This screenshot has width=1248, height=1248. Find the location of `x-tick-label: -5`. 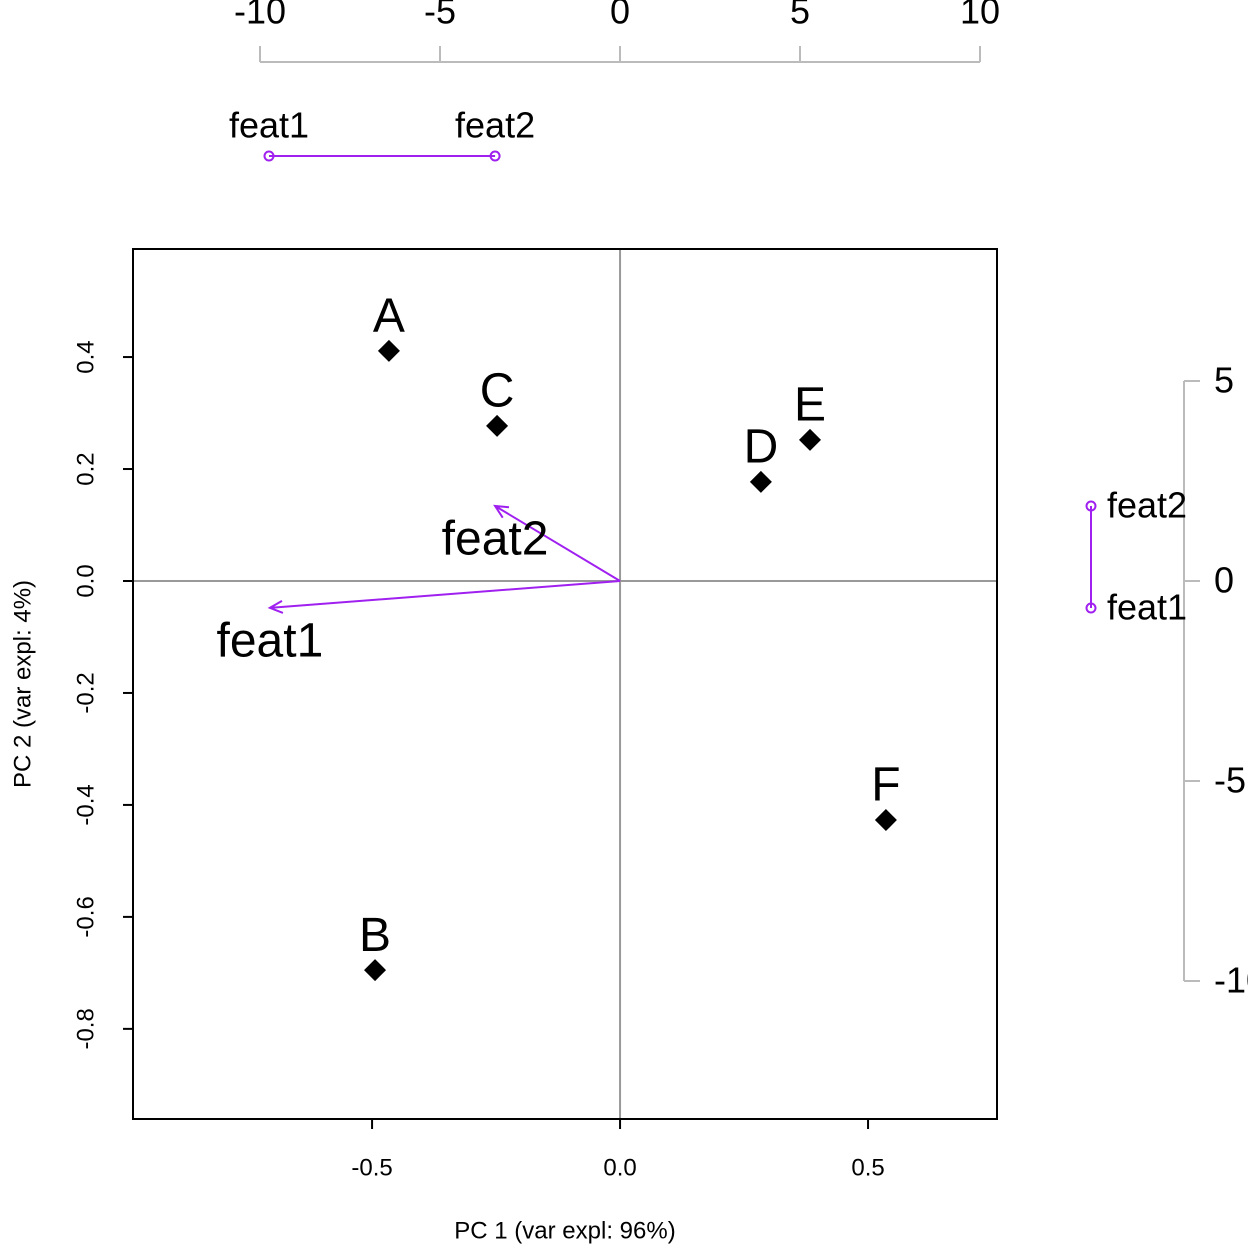

x-tick-label: -5 is located at coordinates (440, 16).